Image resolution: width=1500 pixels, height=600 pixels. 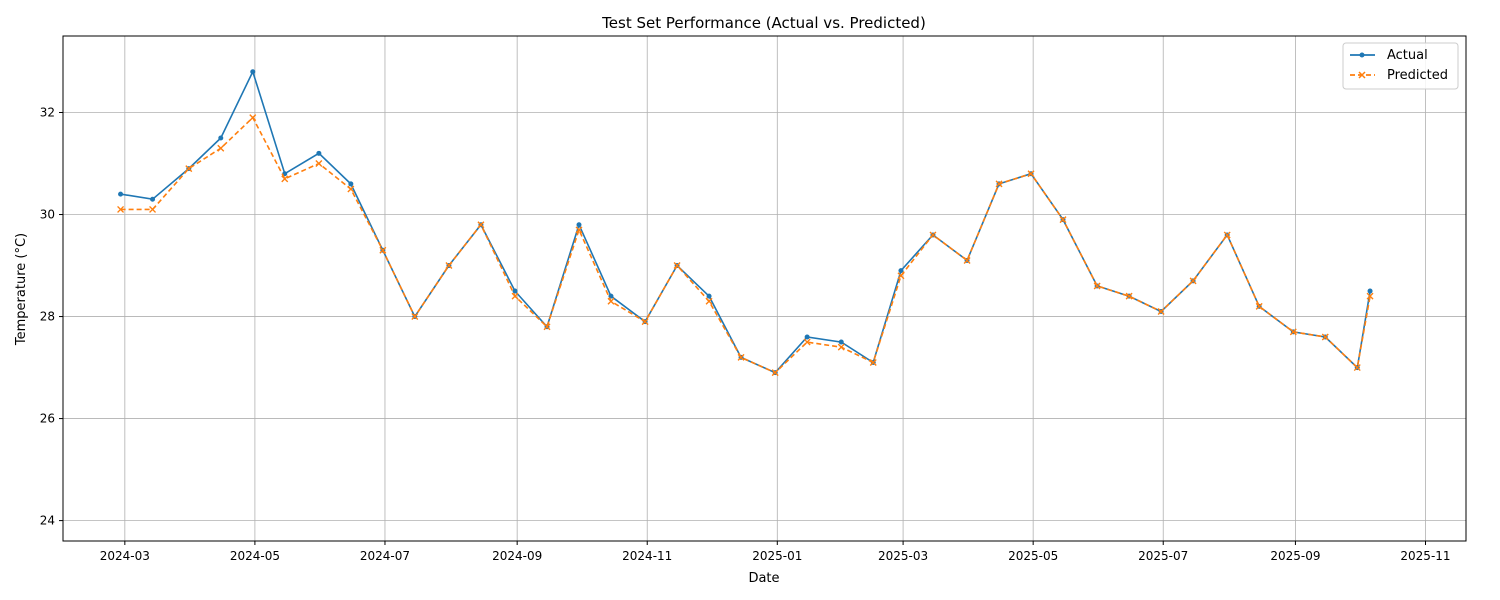 What do you see at coordinates (21, 289) in the screenshot?
I see `y-axis-label: Temperature (°C)` at bounding box center [21, 289].